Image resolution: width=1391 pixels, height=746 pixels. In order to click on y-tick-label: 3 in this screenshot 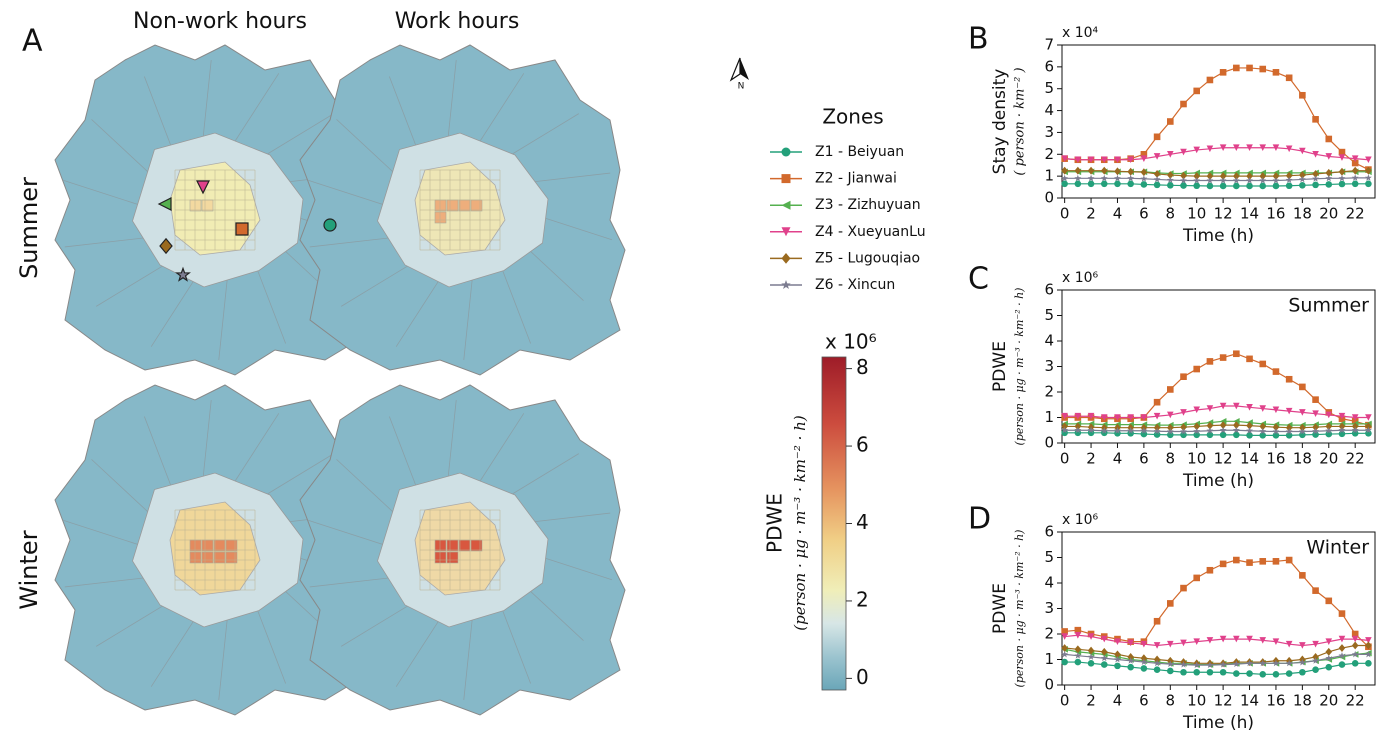, I will do `click(1049, 132)`.